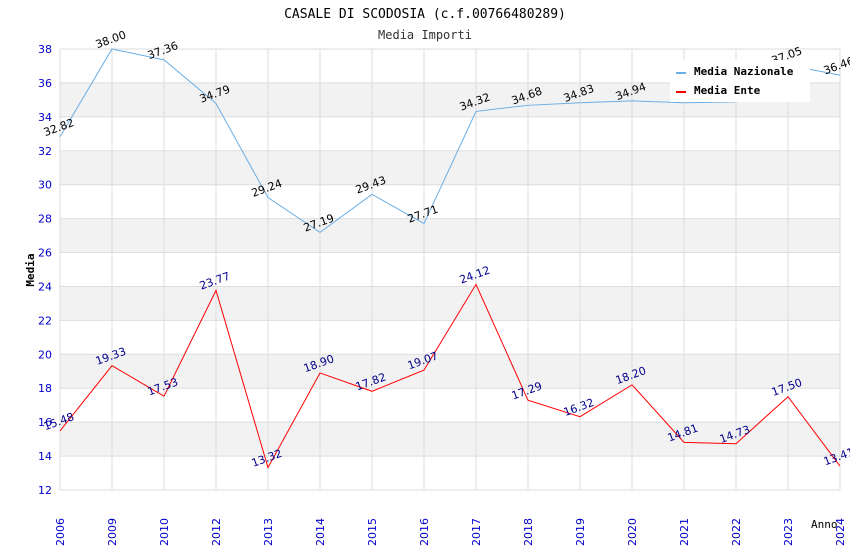 The image size is (850, 550). I want to click on data-label: 37.36, so click(163, 50).